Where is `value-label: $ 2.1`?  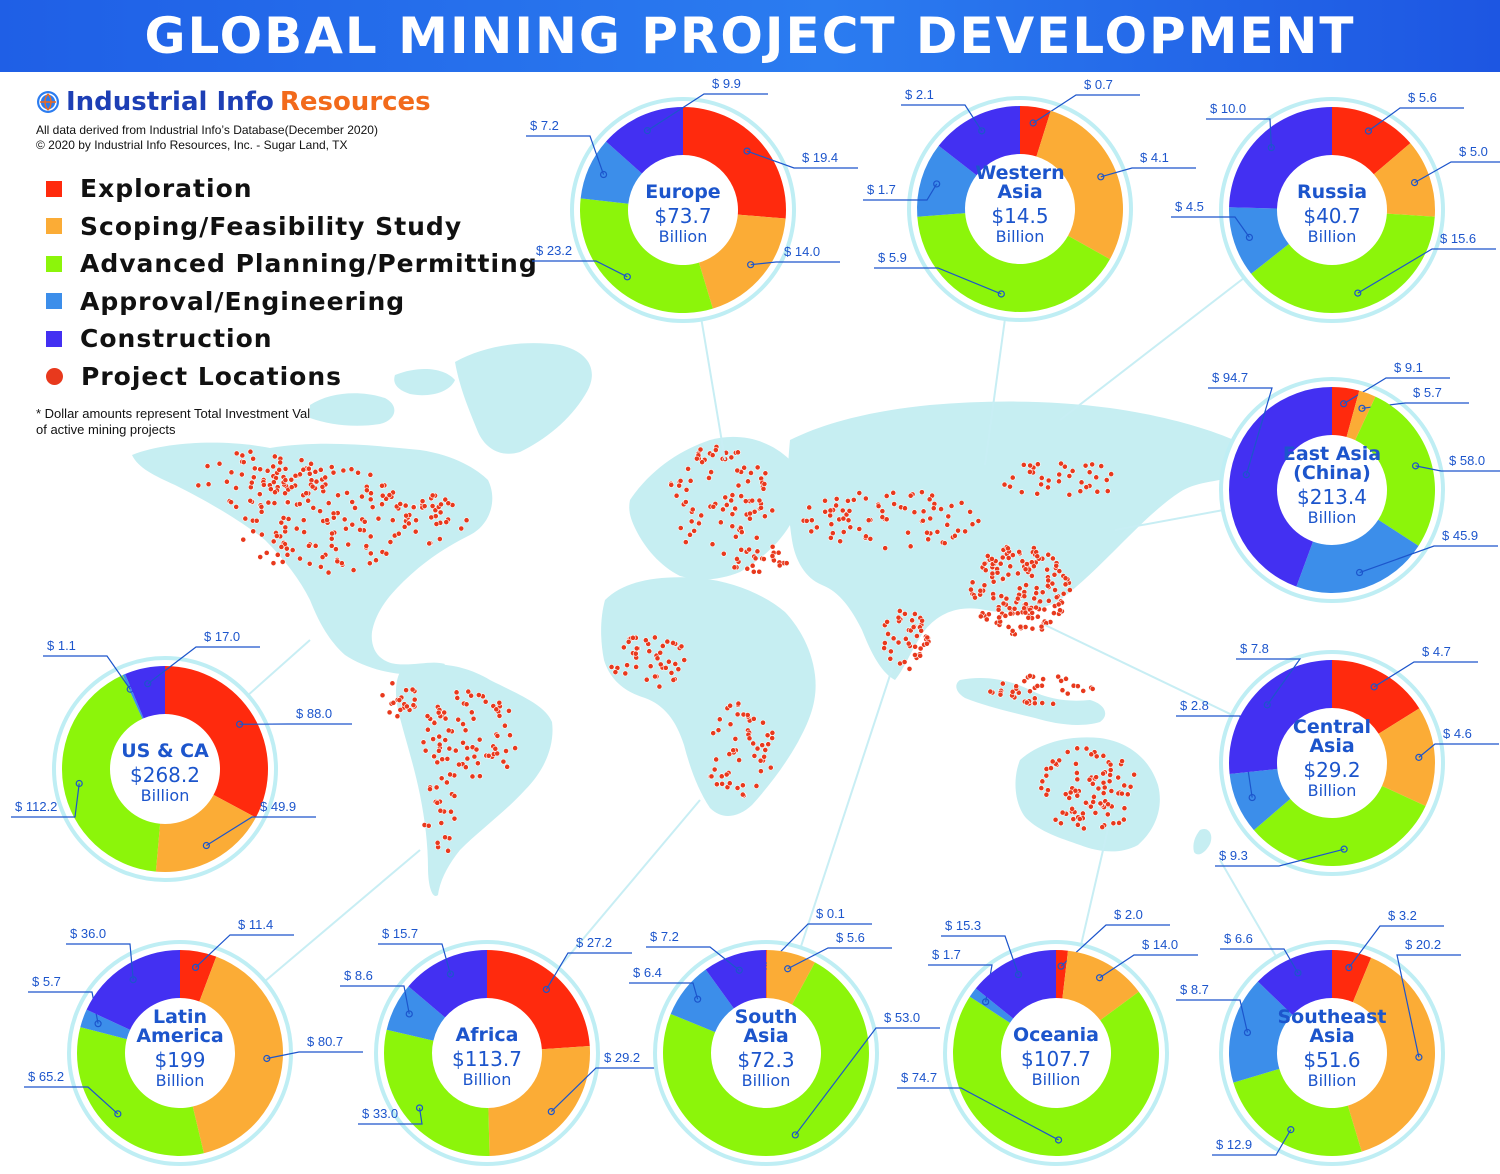 value-label: $ 2.1 is located at coordinates (919, 94).